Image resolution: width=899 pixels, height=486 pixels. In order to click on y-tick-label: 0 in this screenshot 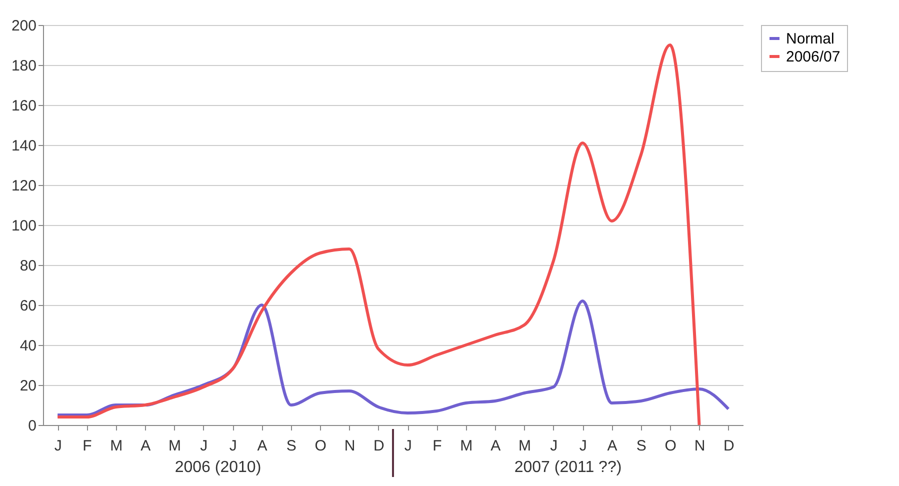, I will do `click(32, 426)`.